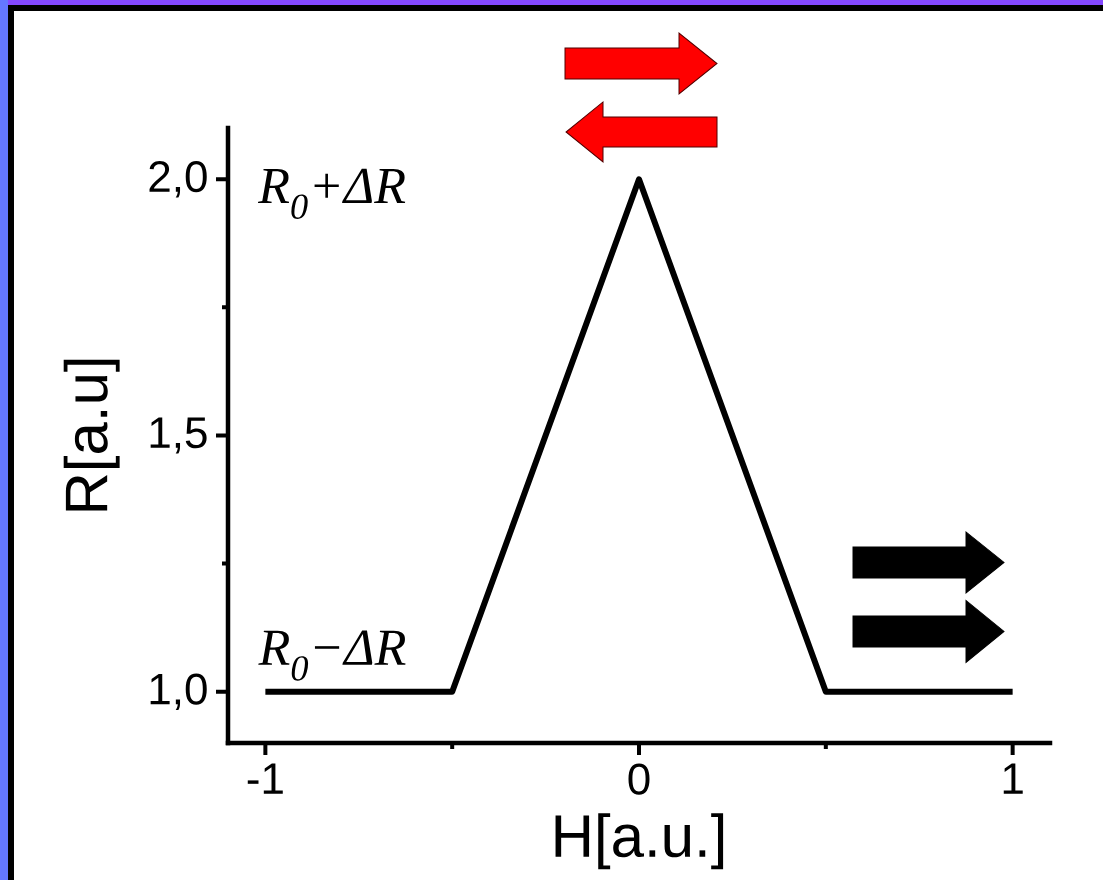 This screenshot has width=1103, height=880. What do you see at coordinates (639, 779) in the screenshot?
I see `x-tick-label: 0` at bounding box center [639, 779].